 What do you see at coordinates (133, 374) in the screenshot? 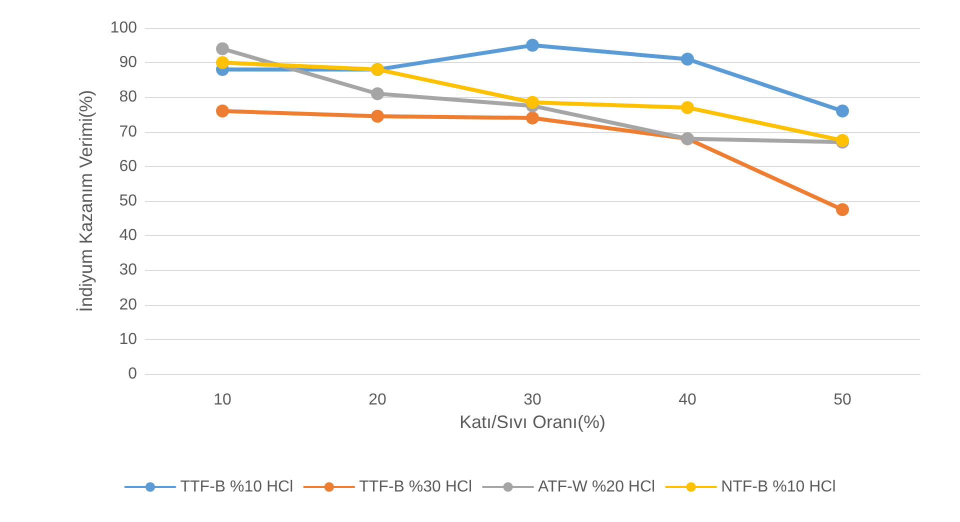
I see `y-tick-label: 0` at bounding box center [133, 374].